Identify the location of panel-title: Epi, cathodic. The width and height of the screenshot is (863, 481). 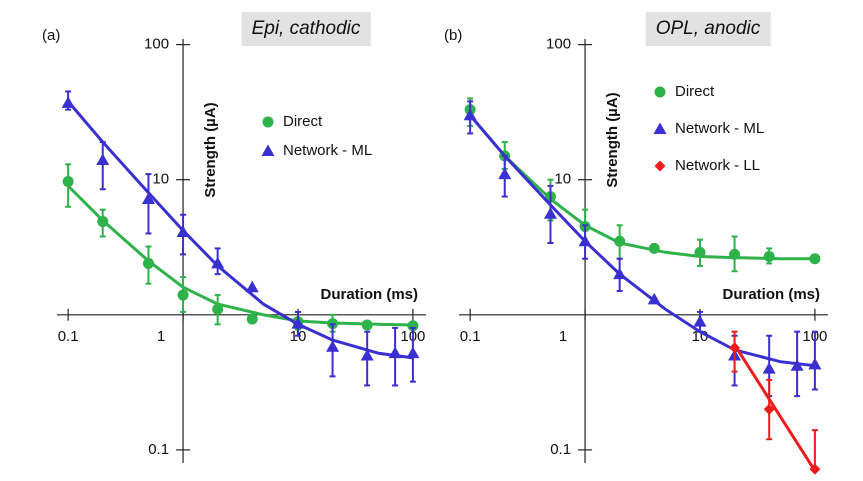
(306, 28).